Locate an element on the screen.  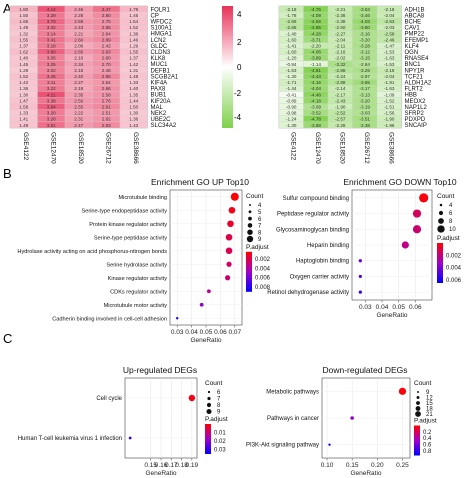
heatmap-row-label: KLF4 is located at coordinates (412, 47).